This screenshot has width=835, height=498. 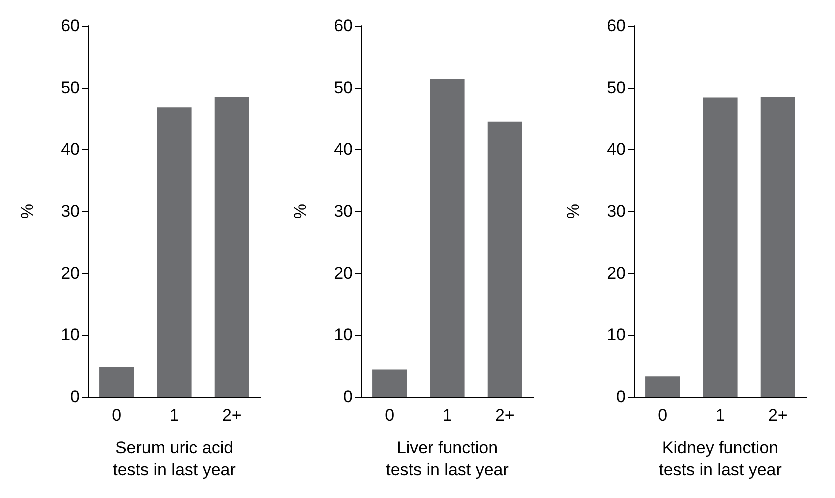 I want to click on x-axis-title: Kidney function tests in last year, so click(x=720, y=459).